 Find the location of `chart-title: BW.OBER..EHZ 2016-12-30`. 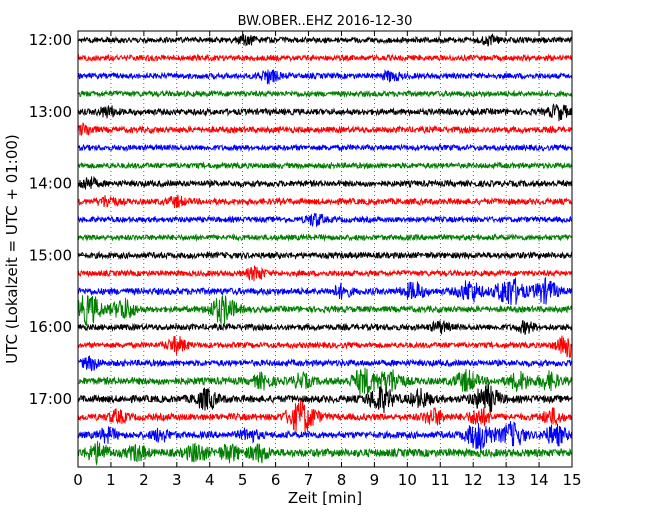

chart-title: BW.OBER..EHZ 2016-12-30 is located at coordinates (325, 21).